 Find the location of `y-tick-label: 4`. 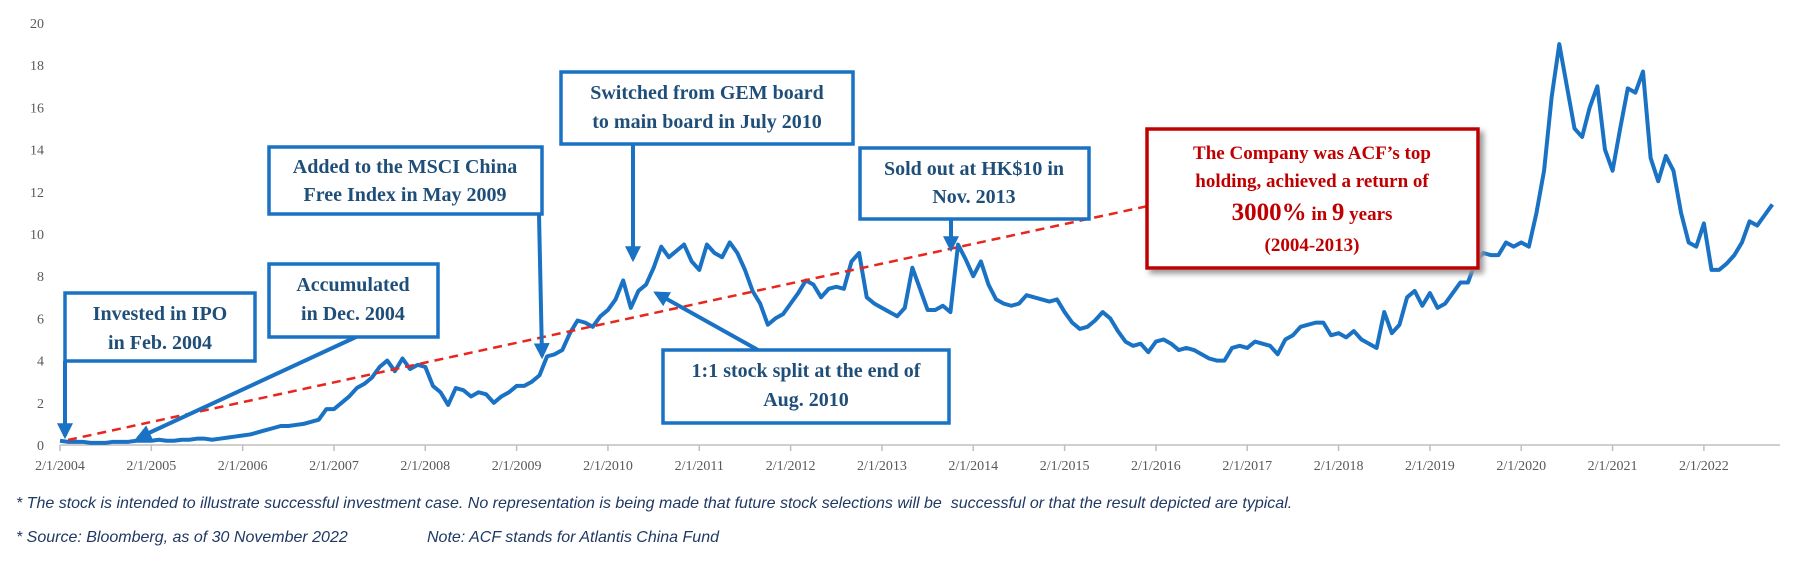

y-tick-label: 4 is located at coordinates (40, 362).